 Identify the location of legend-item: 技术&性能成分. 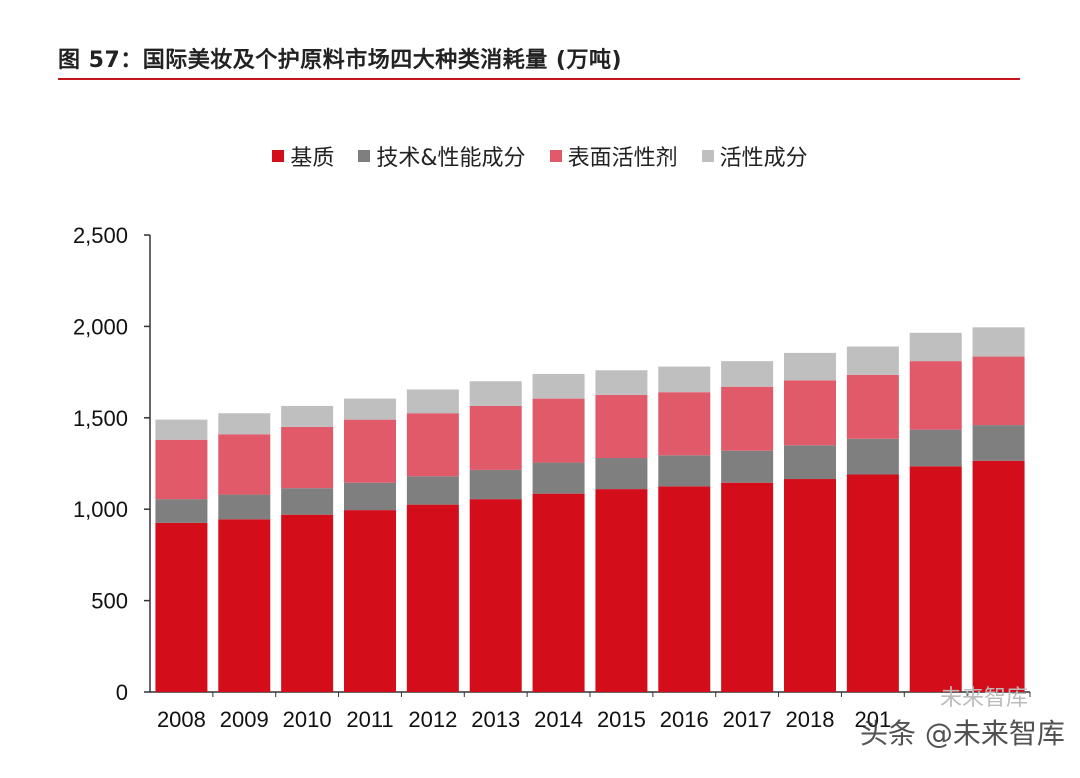
(442, 156).